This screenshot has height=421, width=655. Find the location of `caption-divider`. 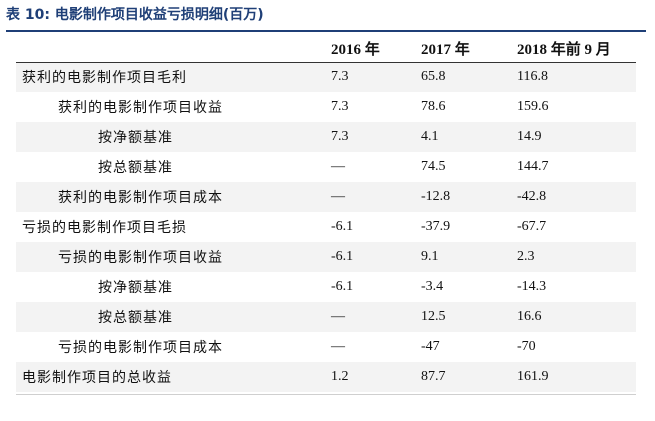

caption-divider is located at coordinates (326, 31).